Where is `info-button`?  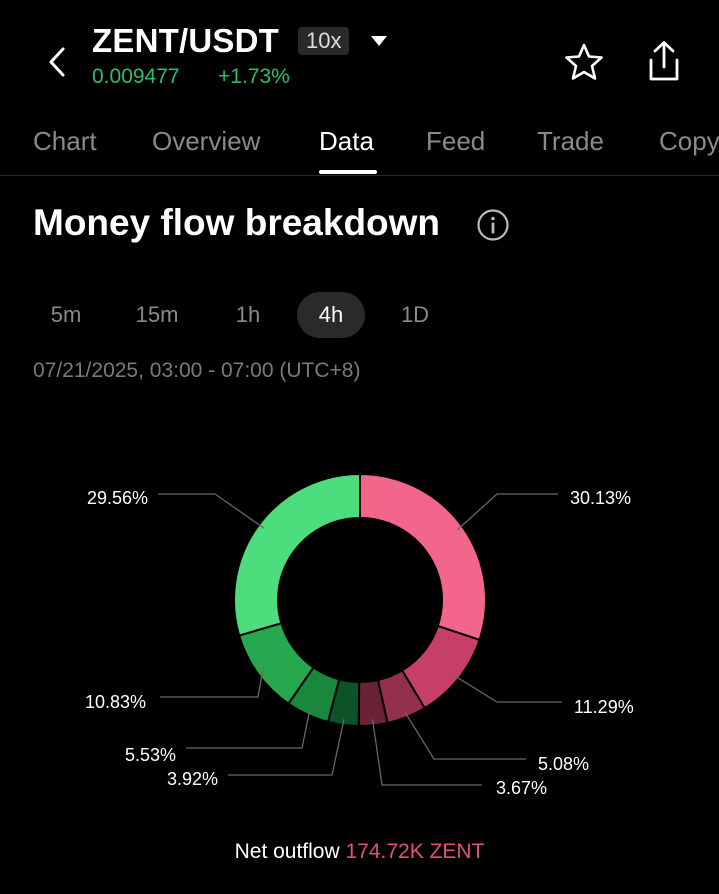 info-button is located at coordinates (493, 225).